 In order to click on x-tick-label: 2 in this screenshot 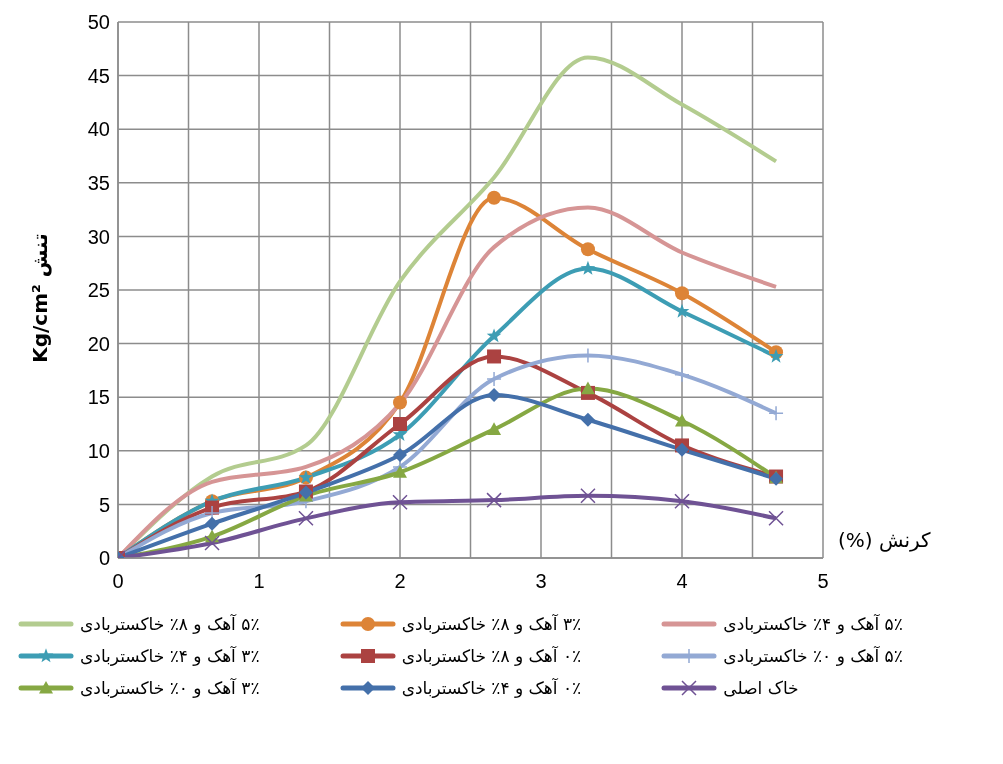, I will do `click(400, 581)`.